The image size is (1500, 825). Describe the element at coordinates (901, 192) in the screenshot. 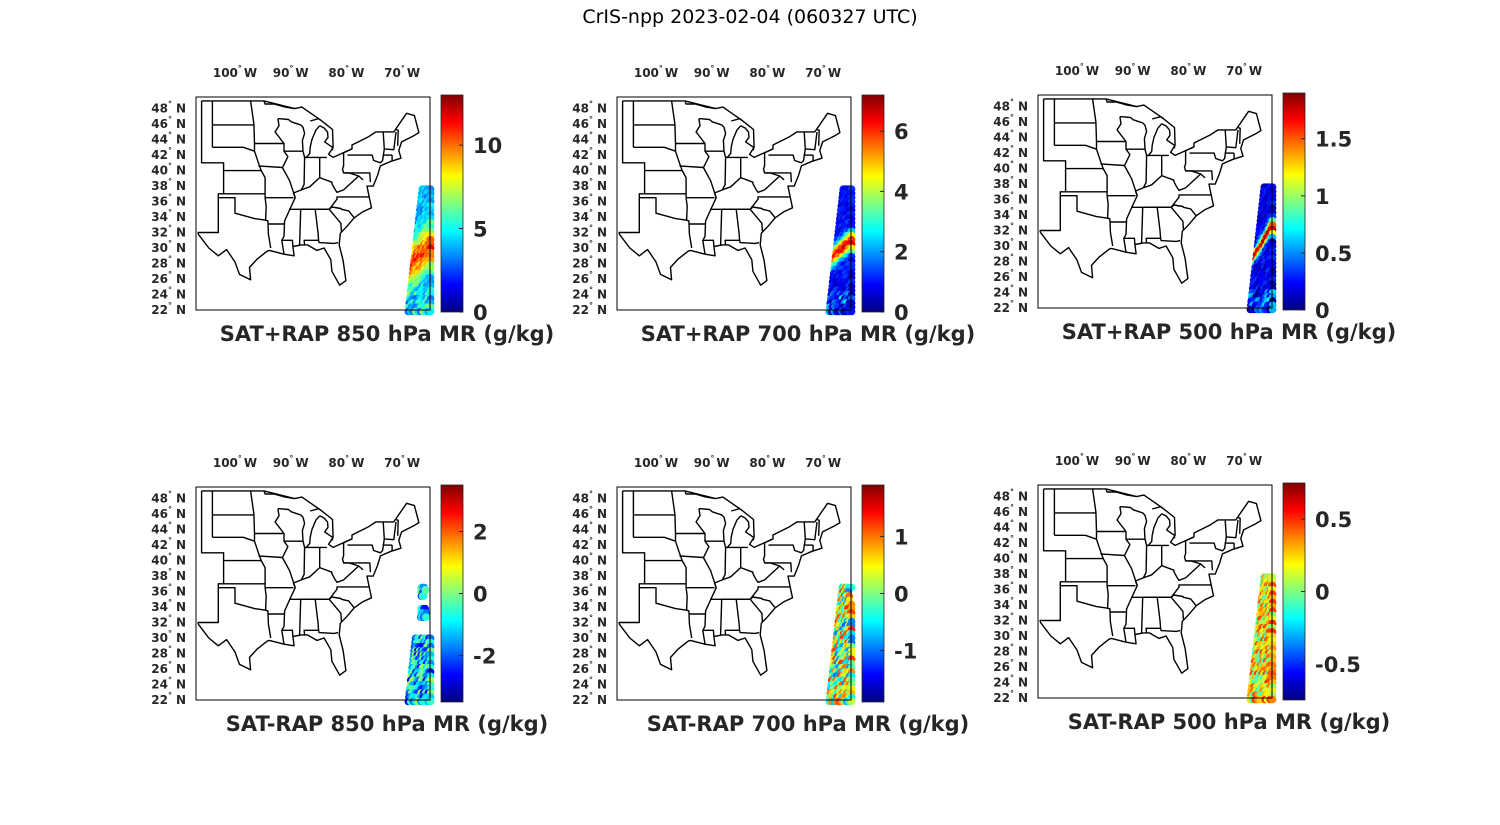

I see `colorbar-tick-label: 4` at that location.